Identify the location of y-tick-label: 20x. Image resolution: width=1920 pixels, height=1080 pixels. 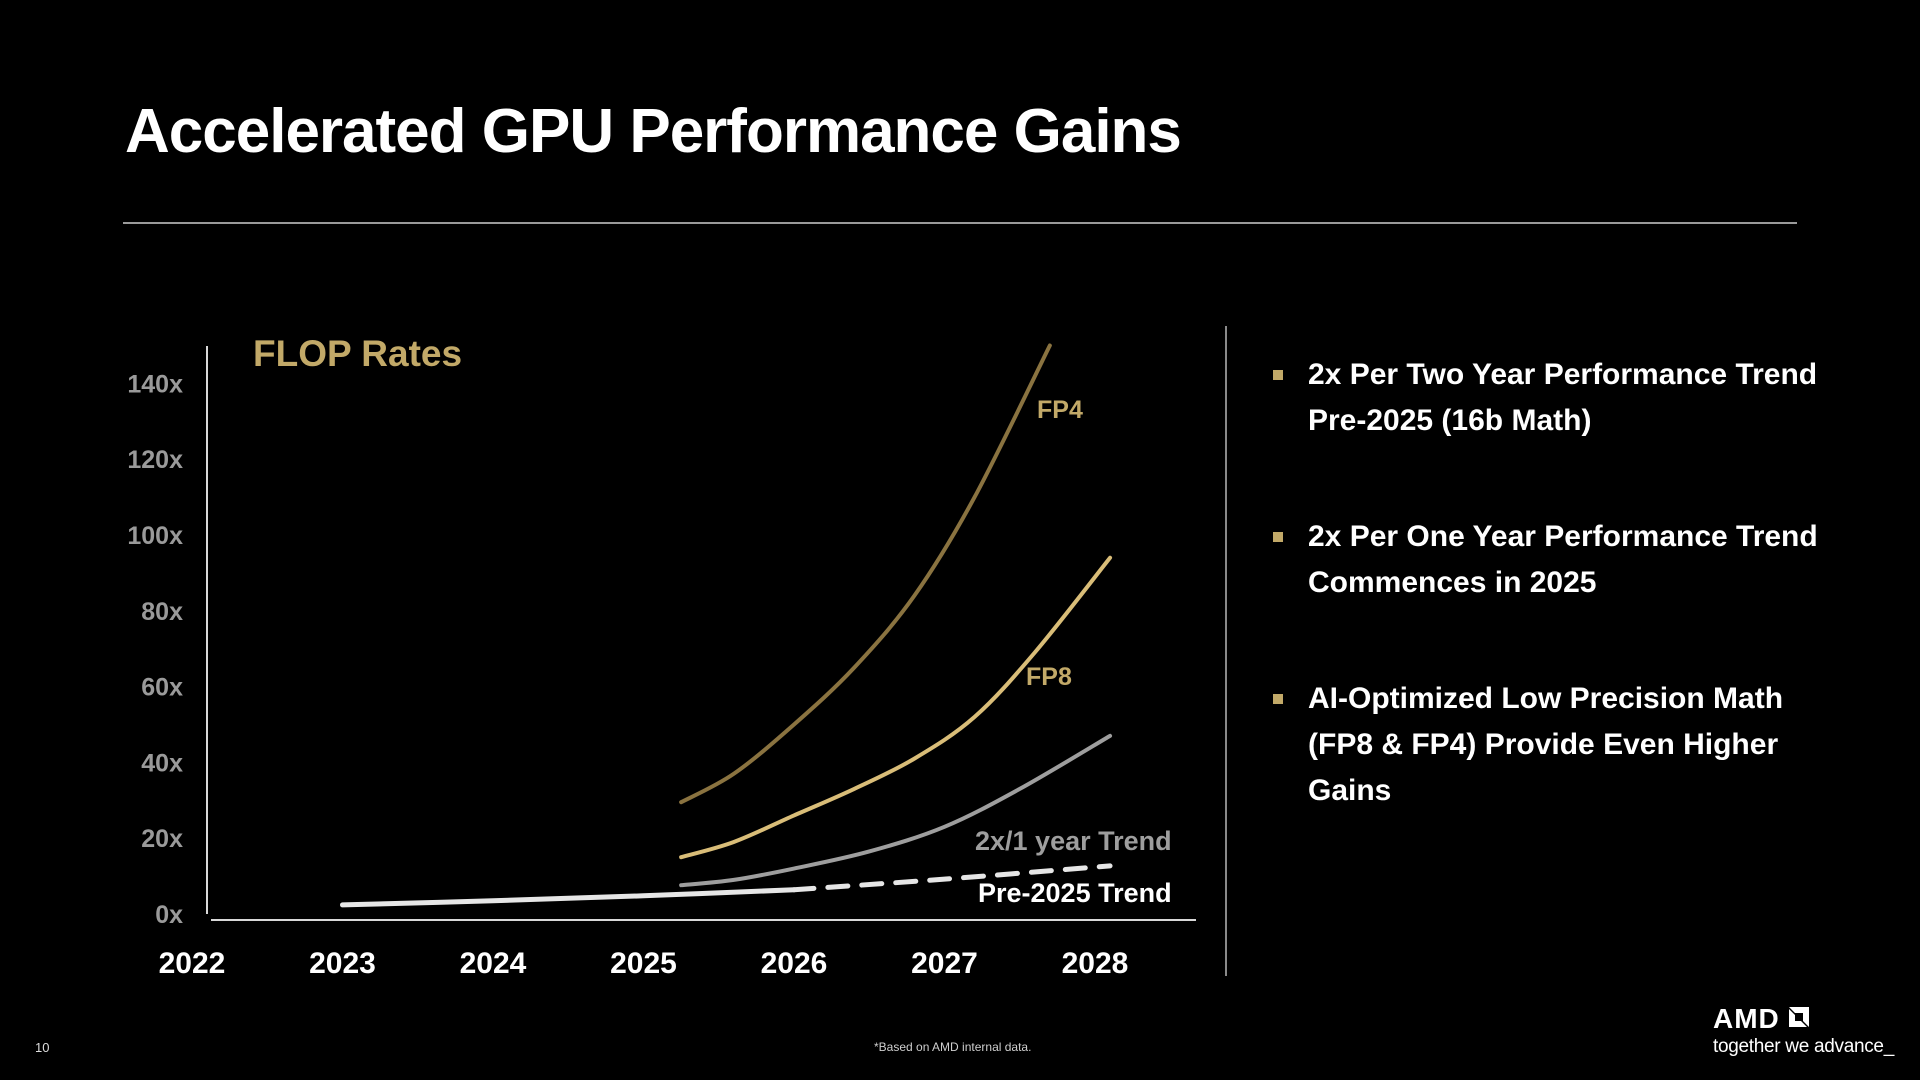
(162, 839).